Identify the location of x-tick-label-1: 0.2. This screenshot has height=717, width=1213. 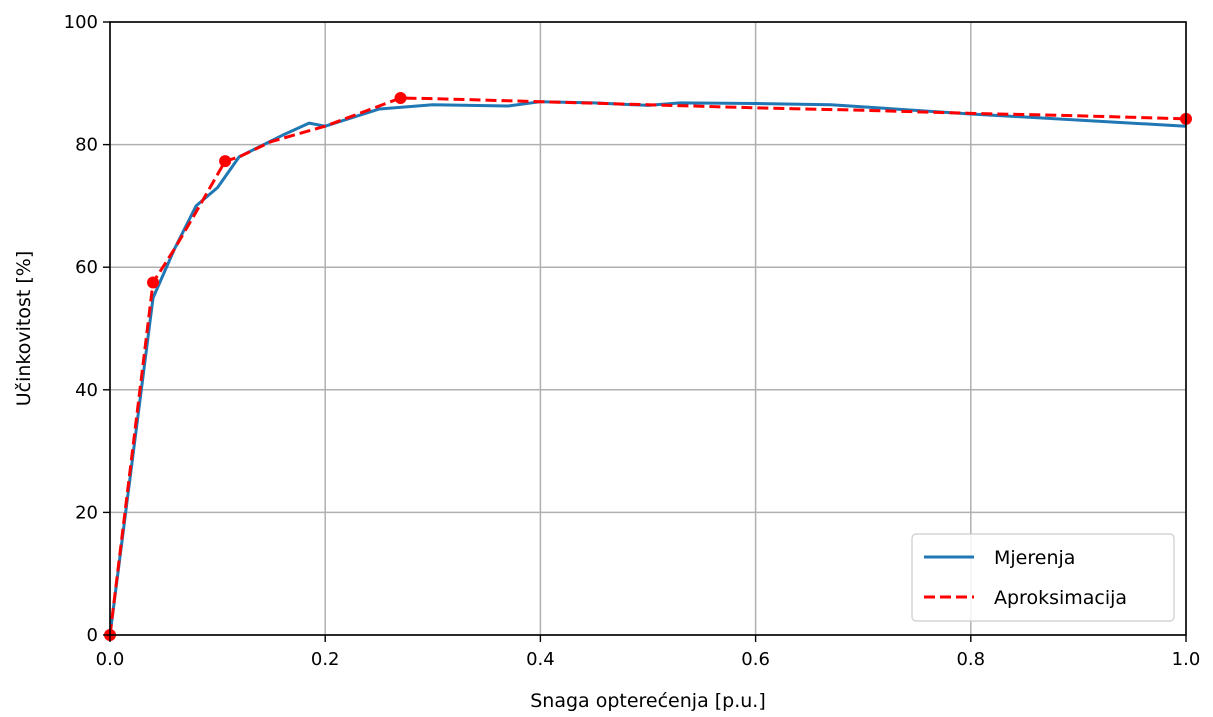
(325, 659).